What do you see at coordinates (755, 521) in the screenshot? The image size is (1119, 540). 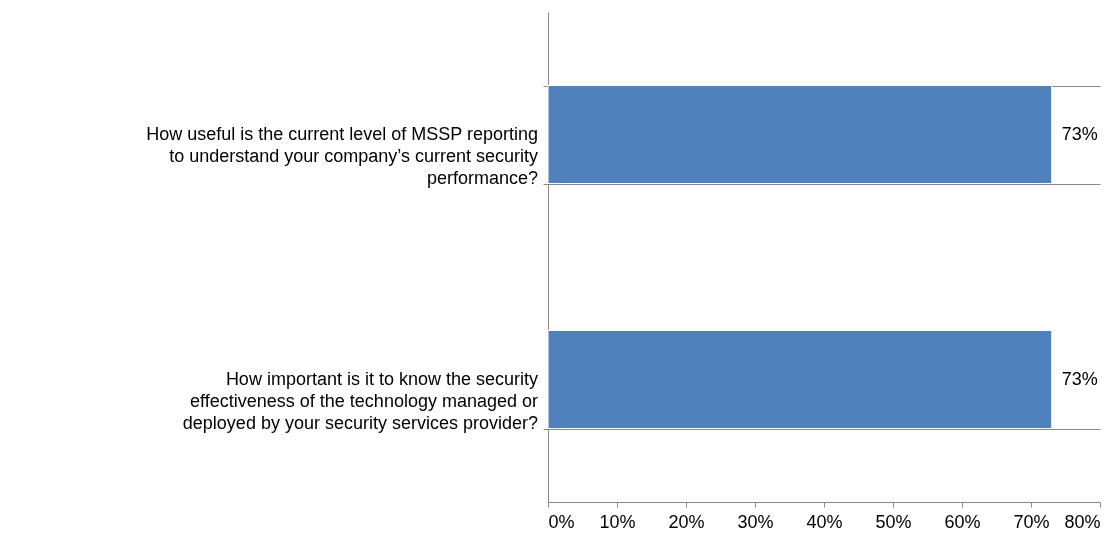 I see `x-tick-label: 30%` at bounding box center [755, 521].